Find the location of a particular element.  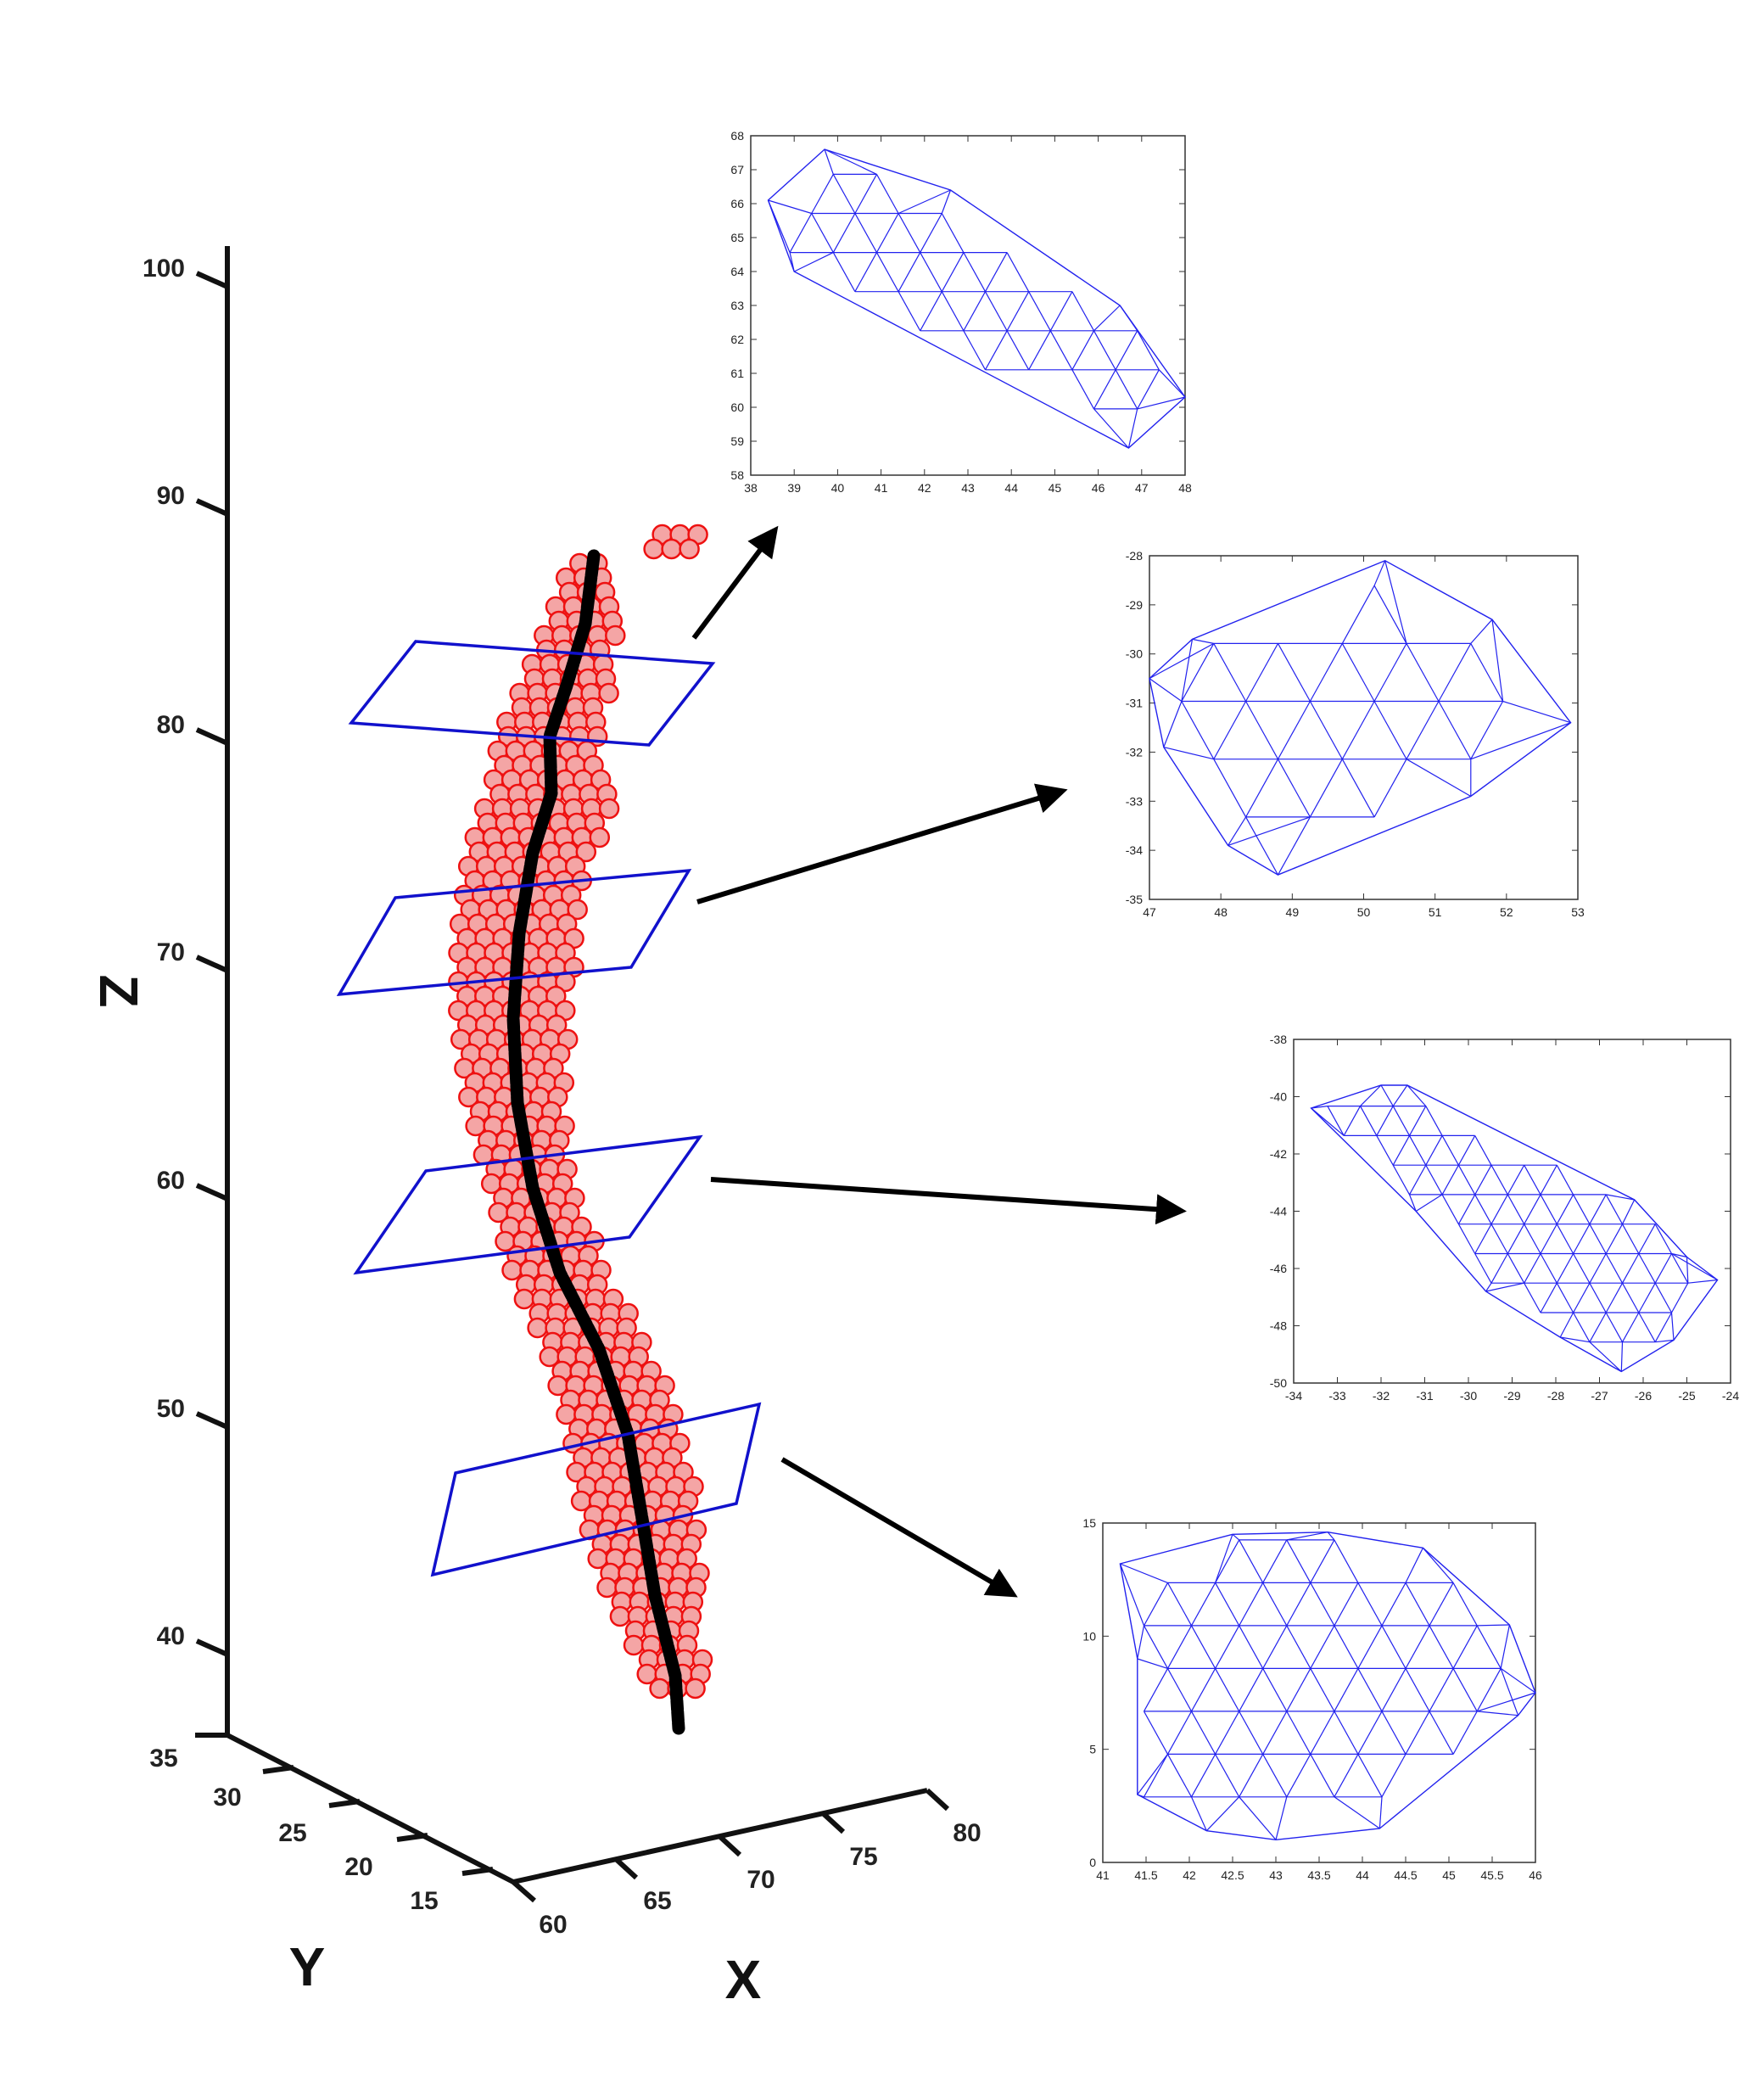

arrows is located at coordinates (939, 1062).